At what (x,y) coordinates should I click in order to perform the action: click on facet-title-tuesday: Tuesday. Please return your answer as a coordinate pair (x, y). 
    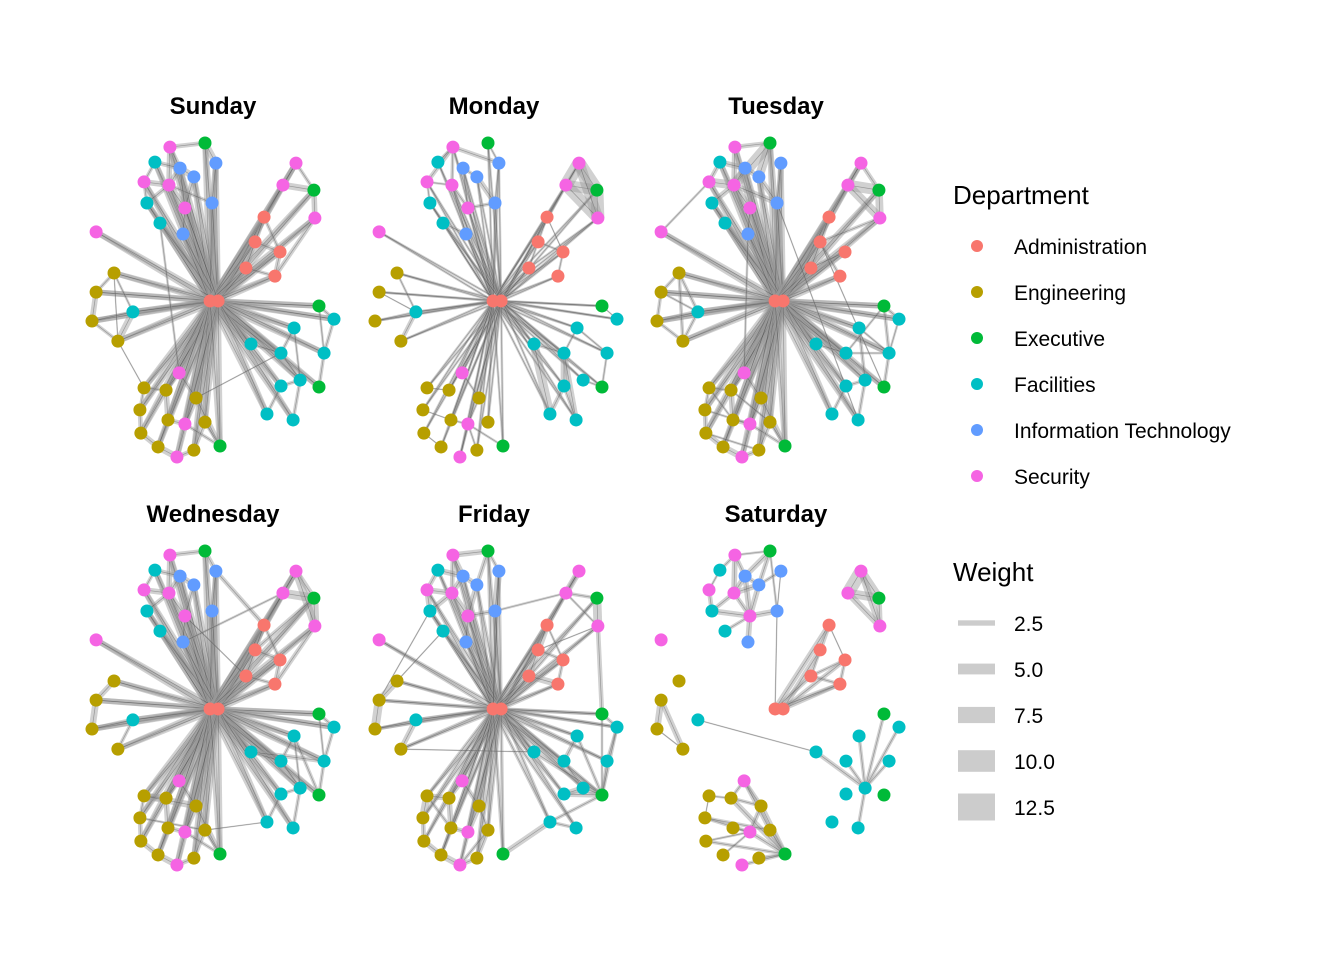
    Looking at the image, I should click on (776, 106).